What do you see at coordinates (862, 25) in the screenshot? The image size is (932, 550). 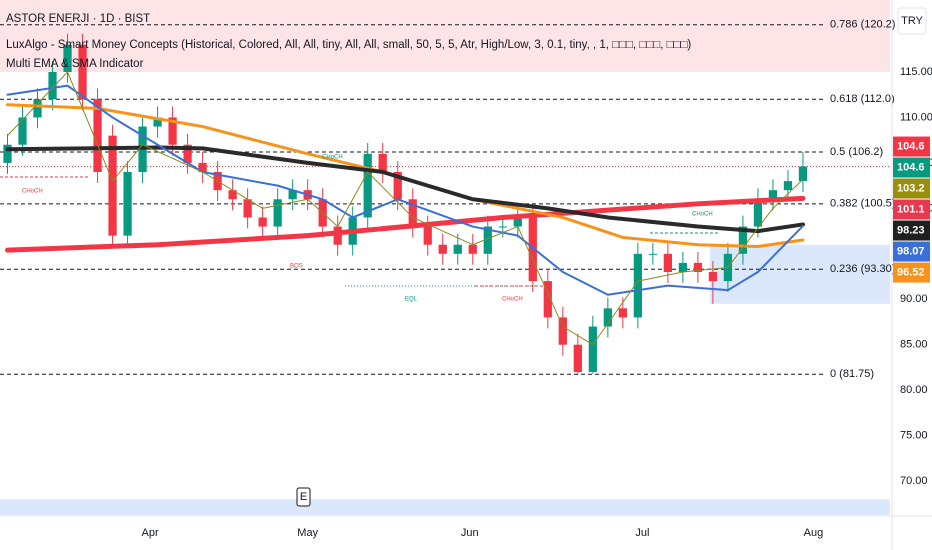 I see `fib-label: 0.786 (120.2)` at bounding box center [862, 25].